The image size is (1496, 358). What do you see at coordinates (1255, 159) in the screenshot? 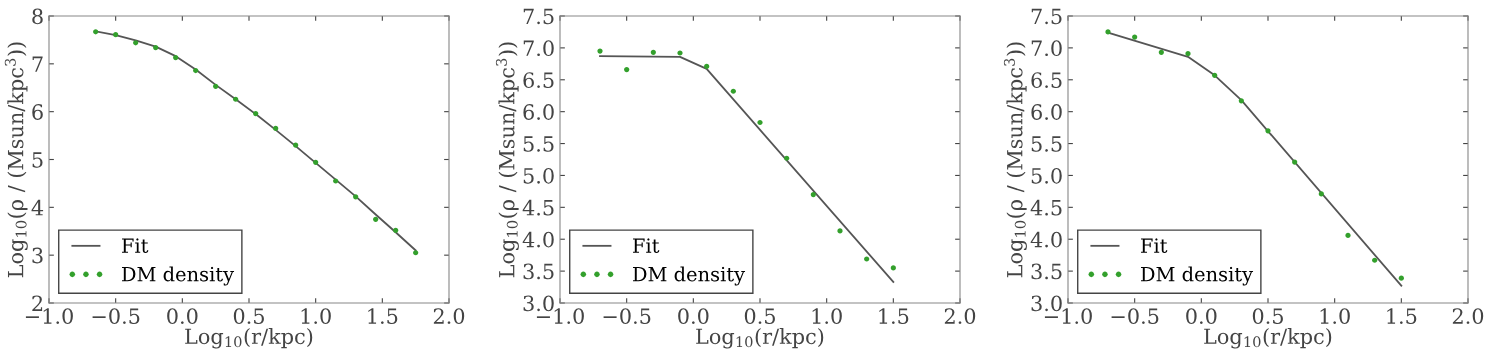
I see `line-series` at bounding box center [1255, 159].